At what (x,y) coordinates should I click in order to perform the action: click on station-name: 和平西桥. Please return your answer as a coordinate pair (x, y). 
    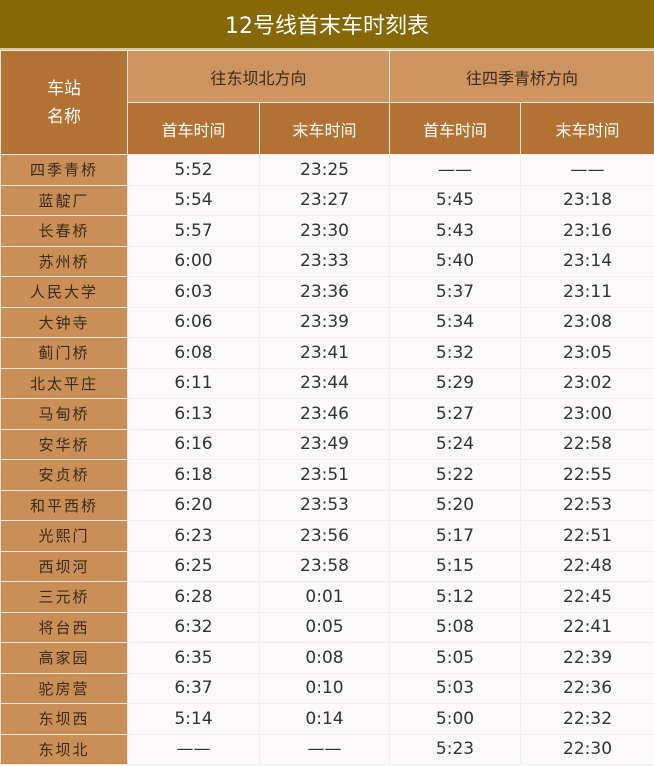
    Looking at the image, I should click on (64, 505).